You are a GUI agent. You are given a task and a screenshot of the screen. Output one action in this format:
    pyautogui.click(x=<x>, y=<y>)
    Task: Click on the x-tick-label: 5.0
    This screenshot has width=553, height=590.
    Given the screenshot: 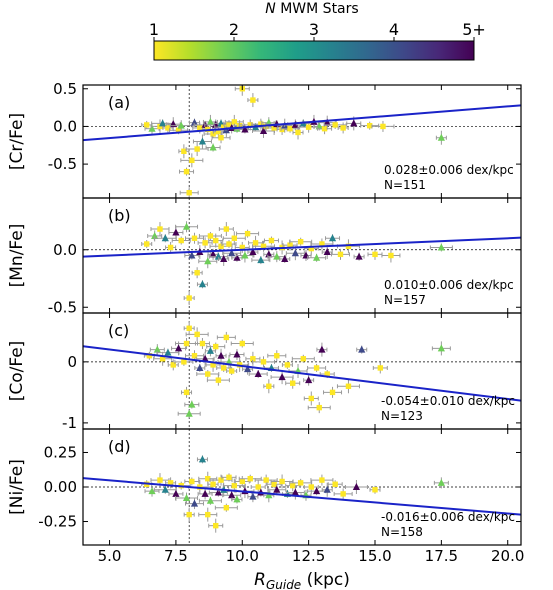 What is the action you would take?
    pyautogui.click(x=110, y=556)
    